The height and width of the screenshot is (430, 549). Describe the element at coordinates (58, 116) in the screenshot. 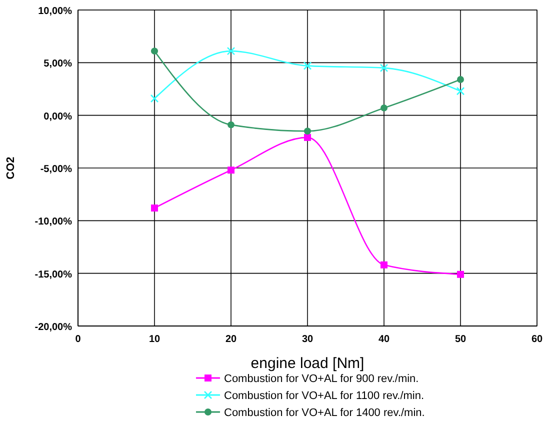

I see `y-tick-label: 0,00%` at that location.